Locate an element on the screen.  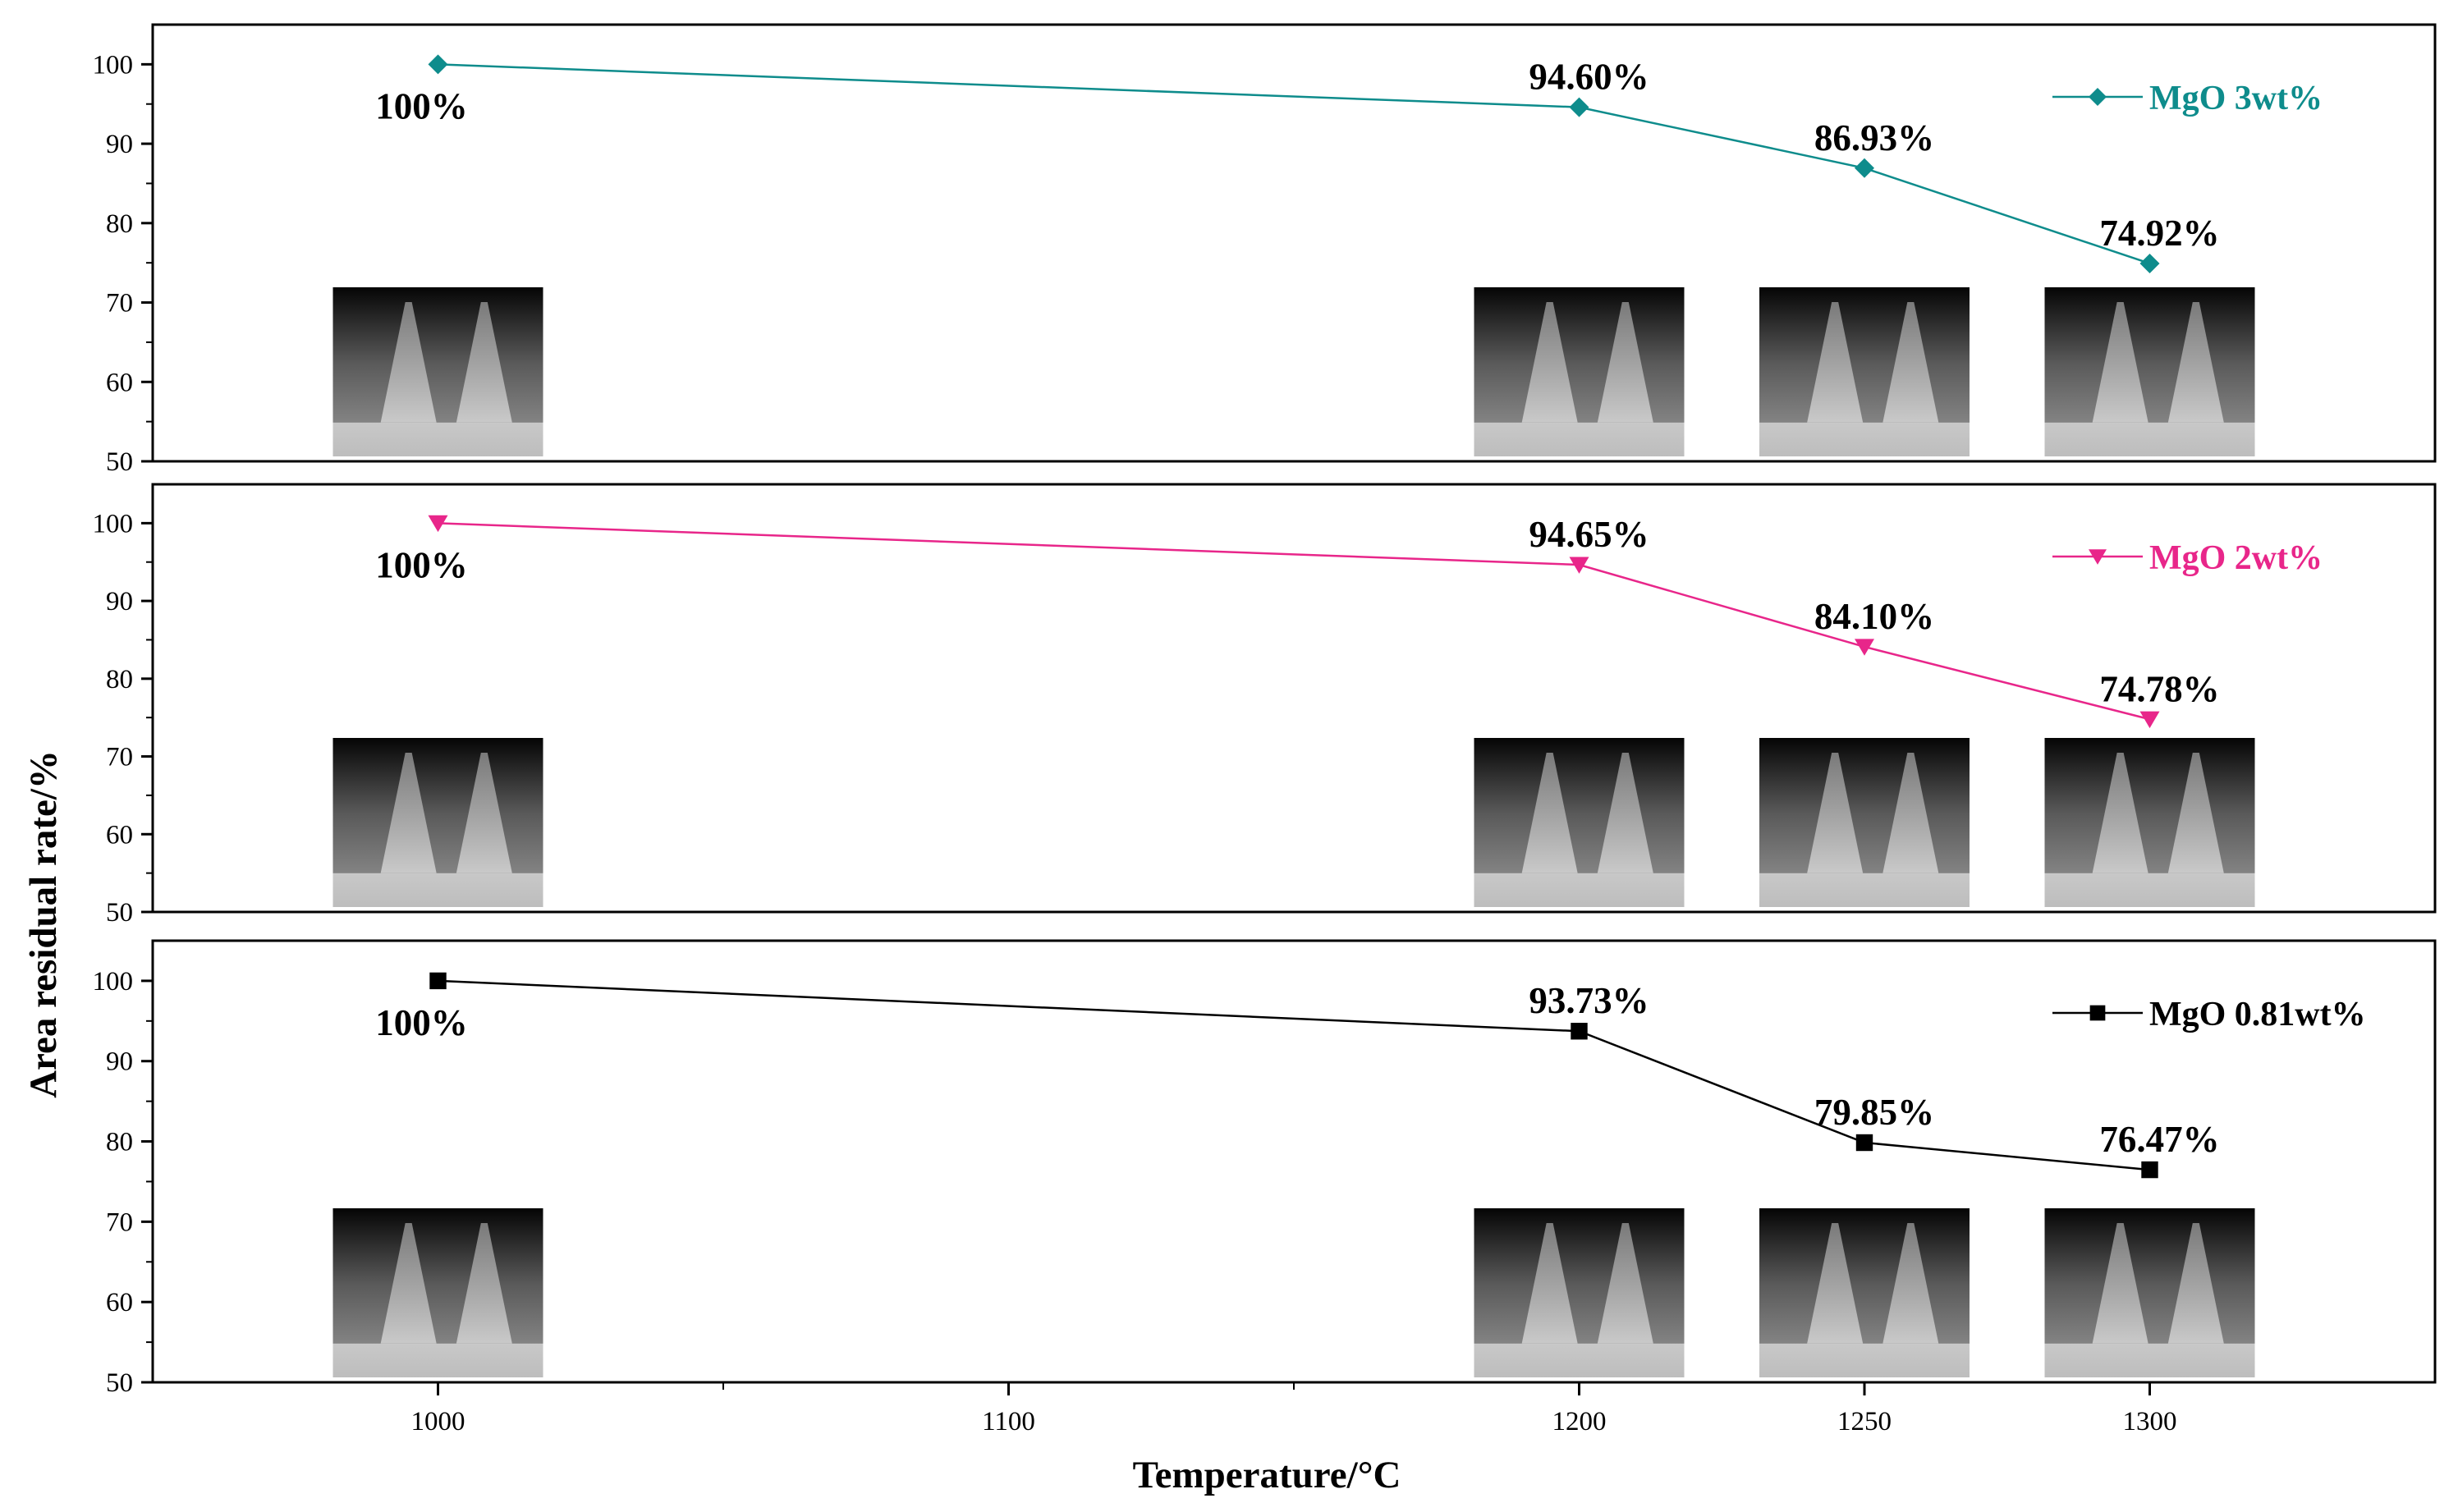
data-label: 84.10% is located at coordinates (1874, 616).